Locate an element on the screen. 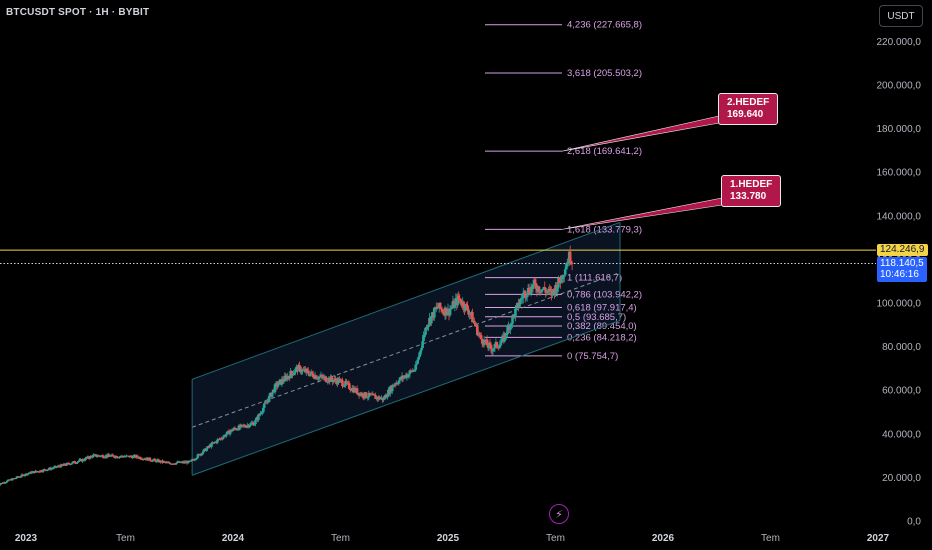  y-tick-label: 0,0 is located at coordinates (914, 522).